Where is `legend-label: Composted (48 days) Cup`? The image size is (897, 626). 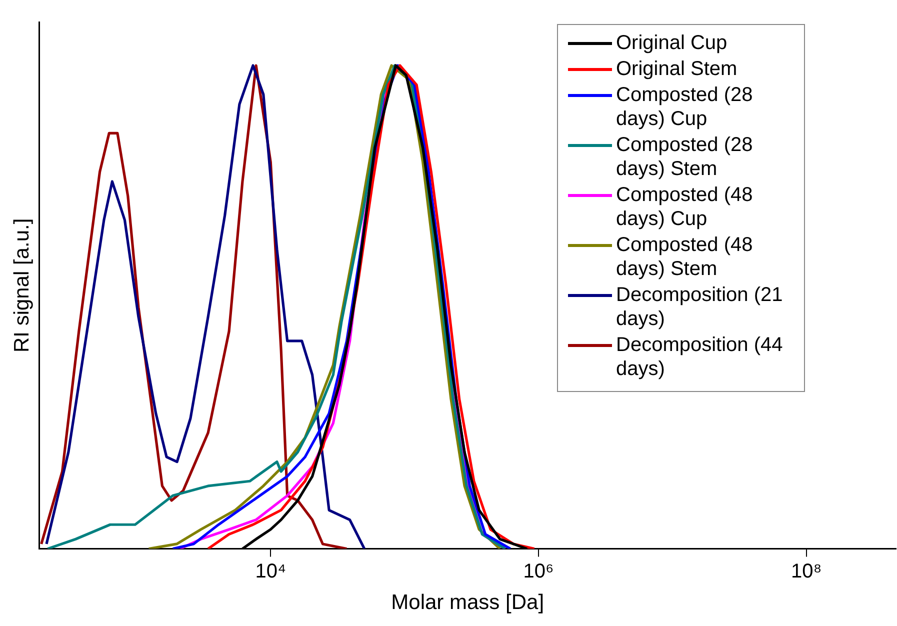
legend-label: Composted (48 days) Cup is located at coordinates (685, 207).